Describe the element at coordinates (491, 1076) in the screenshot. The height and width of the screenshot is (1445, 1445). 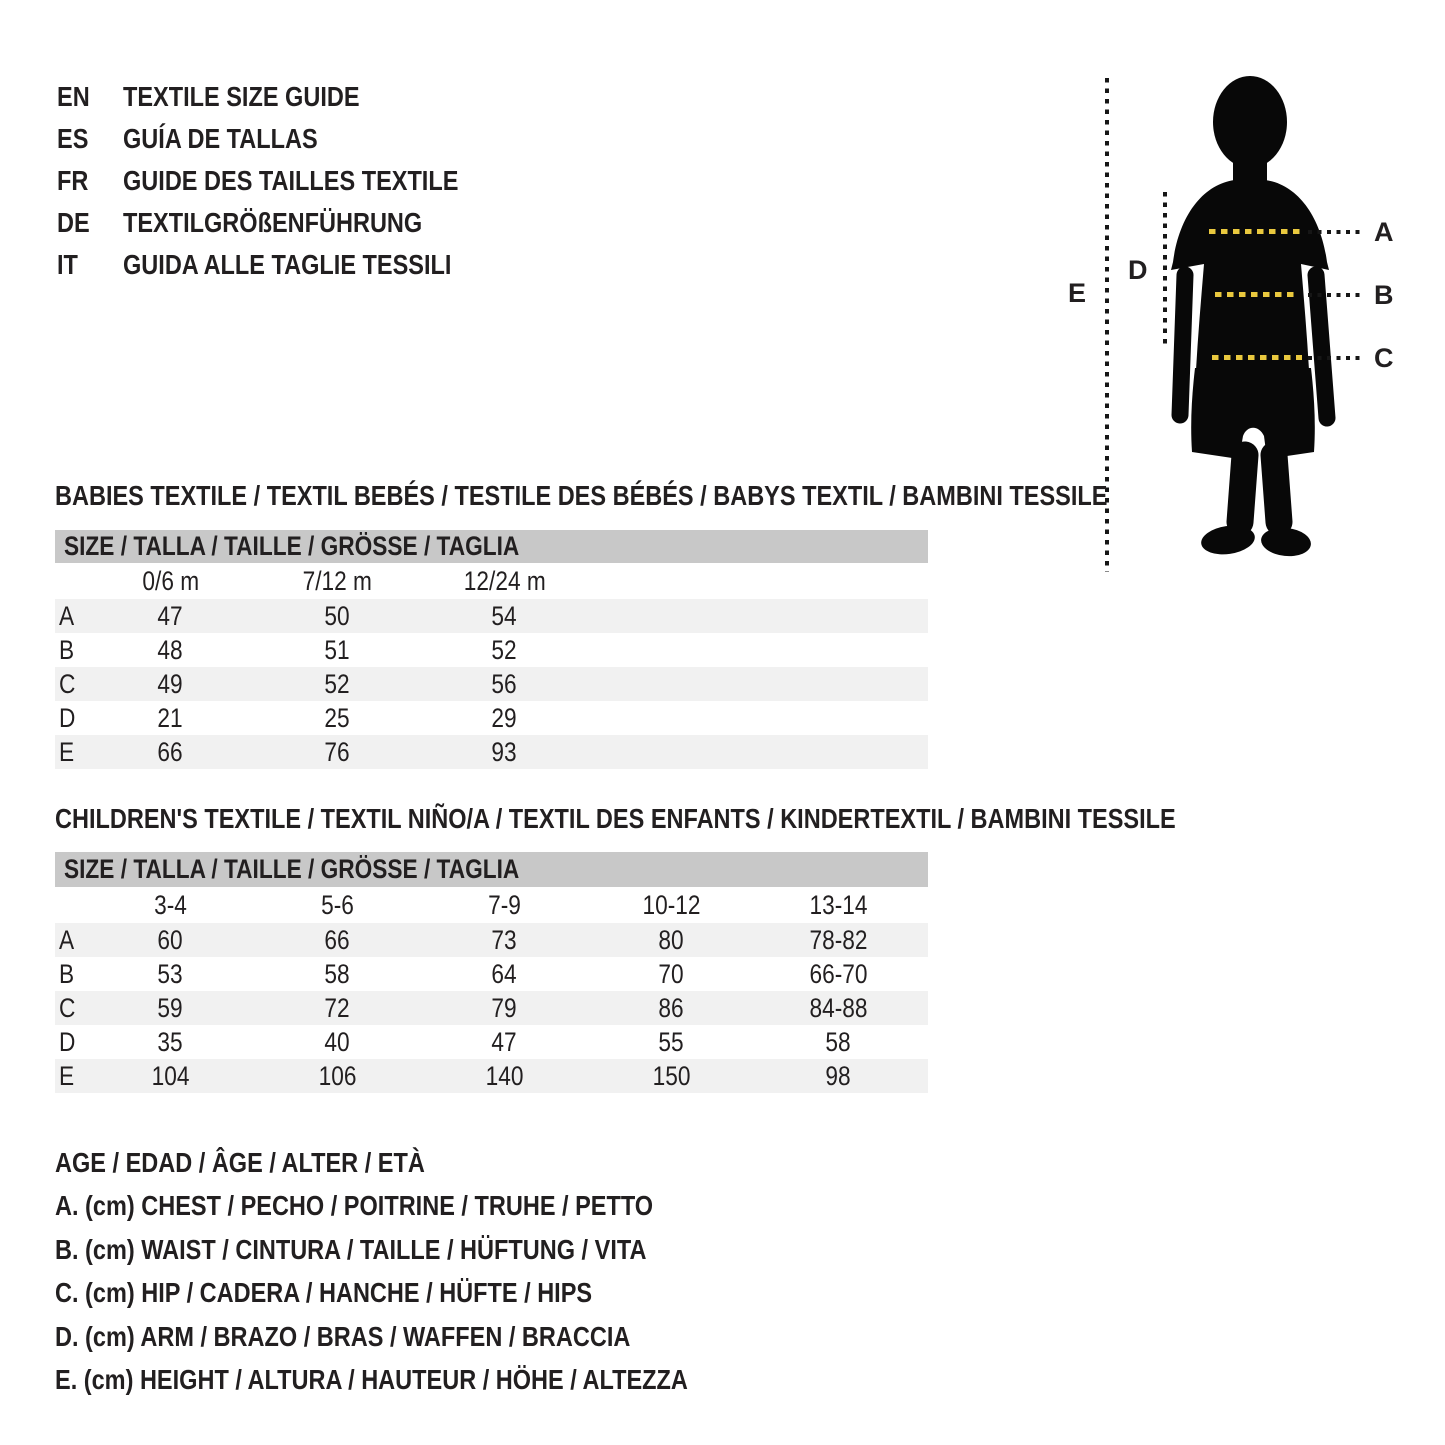
I see `table-row: E 104 106 140 150 98` at that location.